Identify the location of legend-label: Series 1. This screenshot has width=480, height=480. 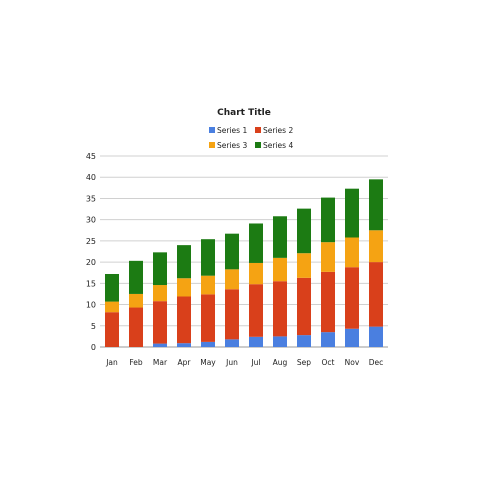
(232, 130).